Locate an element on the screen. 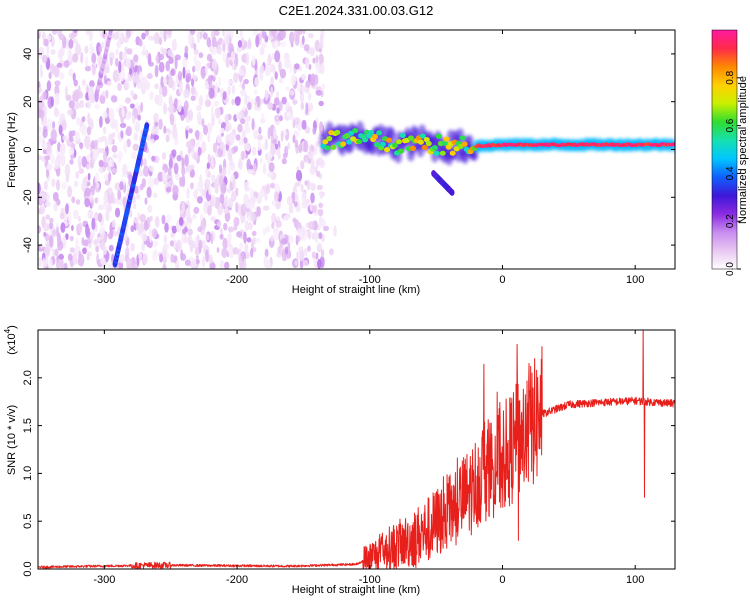  x-tick-label: -300 is located at coordinates (104, 580).